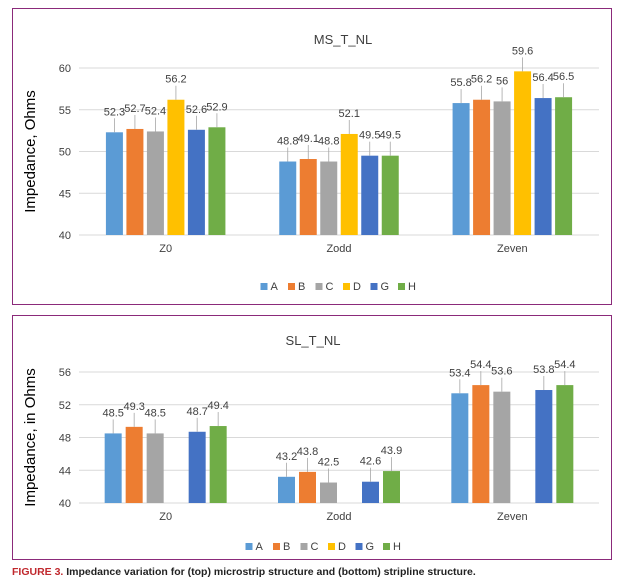 This screenshot has height=588, width=630. I want to click on data-label: 43.9, so click(391, 451).